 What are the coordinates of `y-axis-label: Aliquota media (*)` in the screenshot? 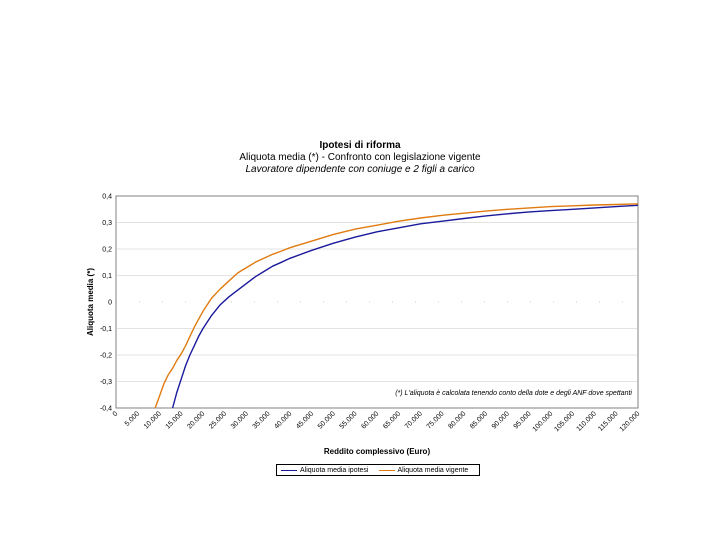 It's located at (90, 302).